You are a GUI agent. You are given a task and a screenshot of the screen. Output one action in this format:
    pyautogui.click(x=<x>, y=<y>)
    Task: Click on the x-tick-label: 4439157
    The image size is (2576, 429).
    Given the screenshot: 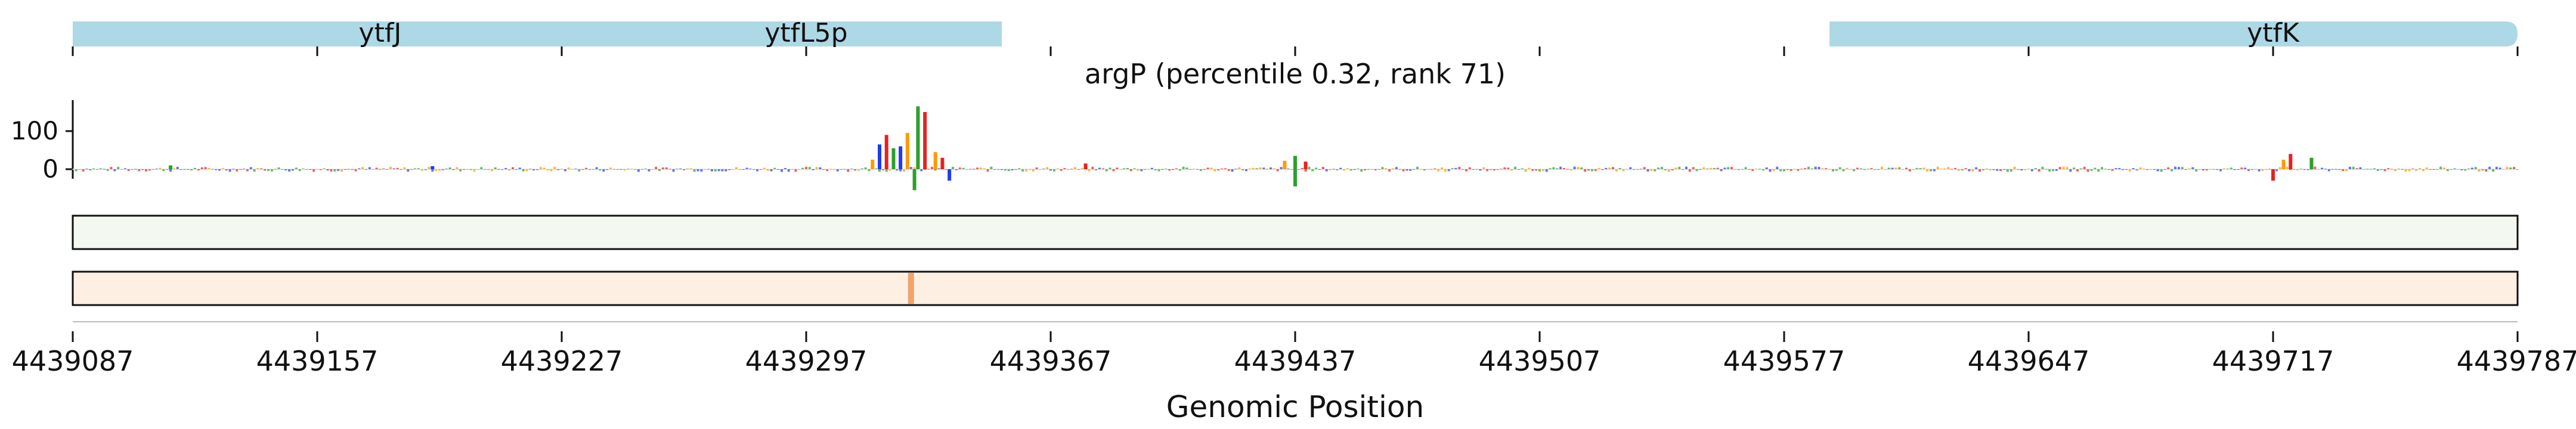 What is the action you would take?
    pyautogui.click(x=317, y=361)
    